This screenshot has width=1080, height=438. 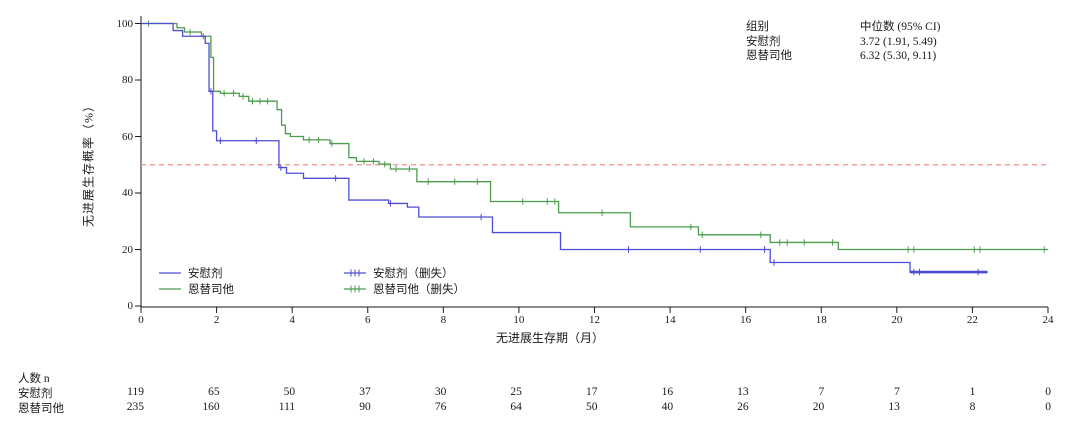 I want to click on x-tick-label: 20, so click(x=897, y=320).